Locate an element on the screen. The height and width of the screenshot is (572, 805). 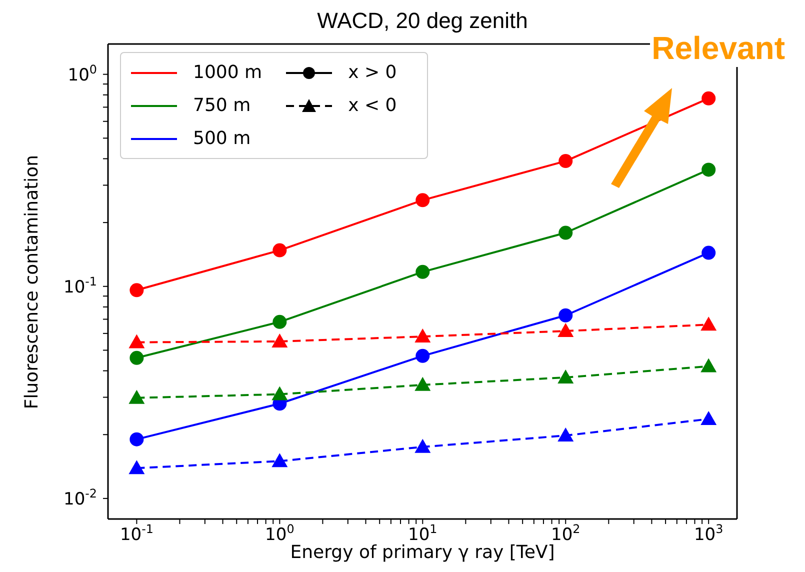
x-tick-label: 10$^{-1}$ is located at coordinates (137, 533).